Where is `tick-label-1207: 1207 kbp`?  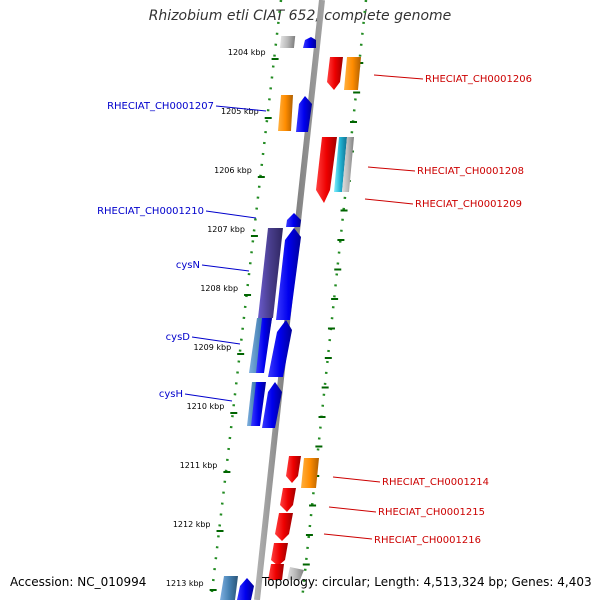 tick-label-1207: 1207 kbp is located at coordinates (226, 229).